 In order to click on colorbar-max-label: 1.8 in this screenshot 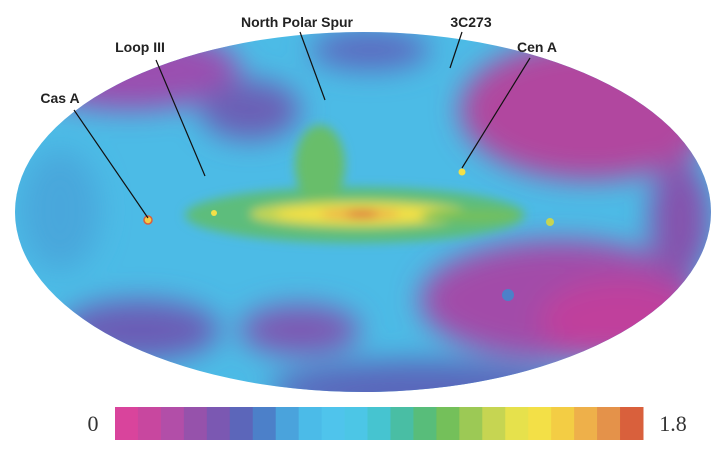, I will do `click(673, 423)`.